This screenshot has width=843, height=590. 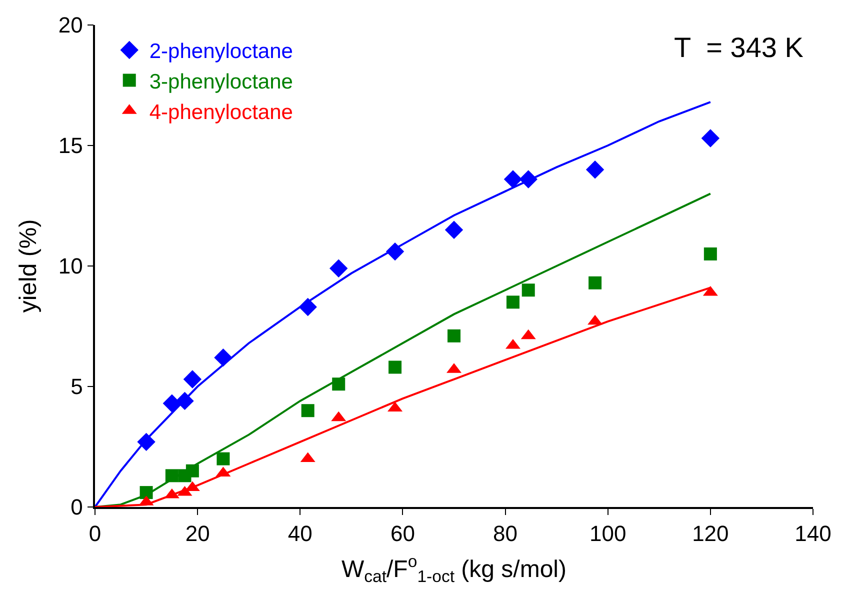 I want to click on x-tick-label: 80, so click(x=505, y=533).